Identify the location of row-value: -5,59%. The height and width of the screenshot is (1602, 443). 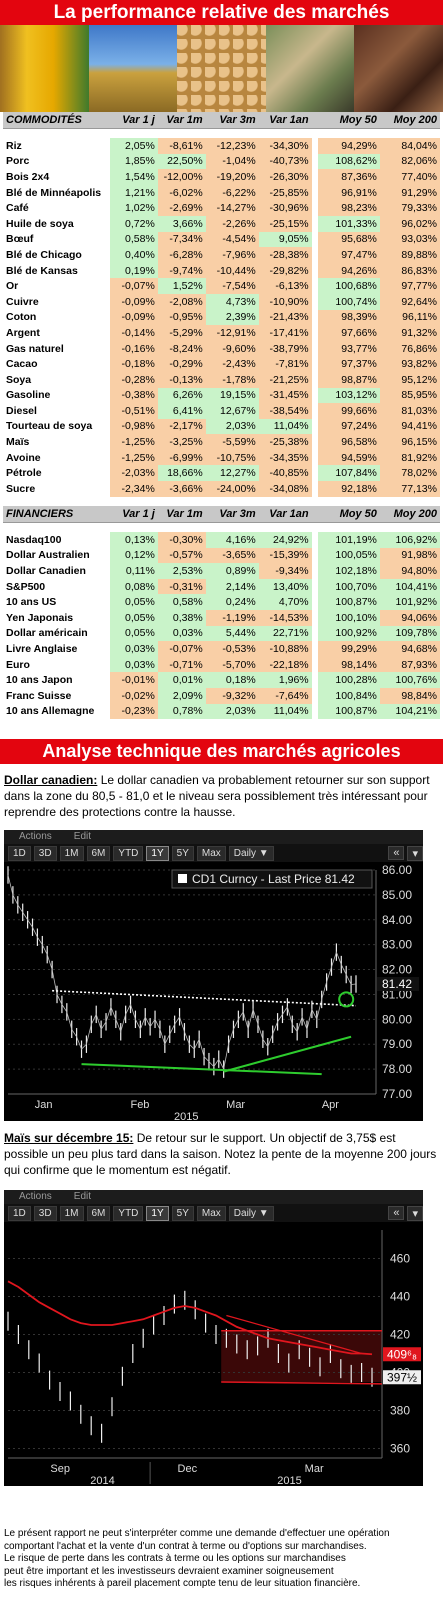
(232, 442).